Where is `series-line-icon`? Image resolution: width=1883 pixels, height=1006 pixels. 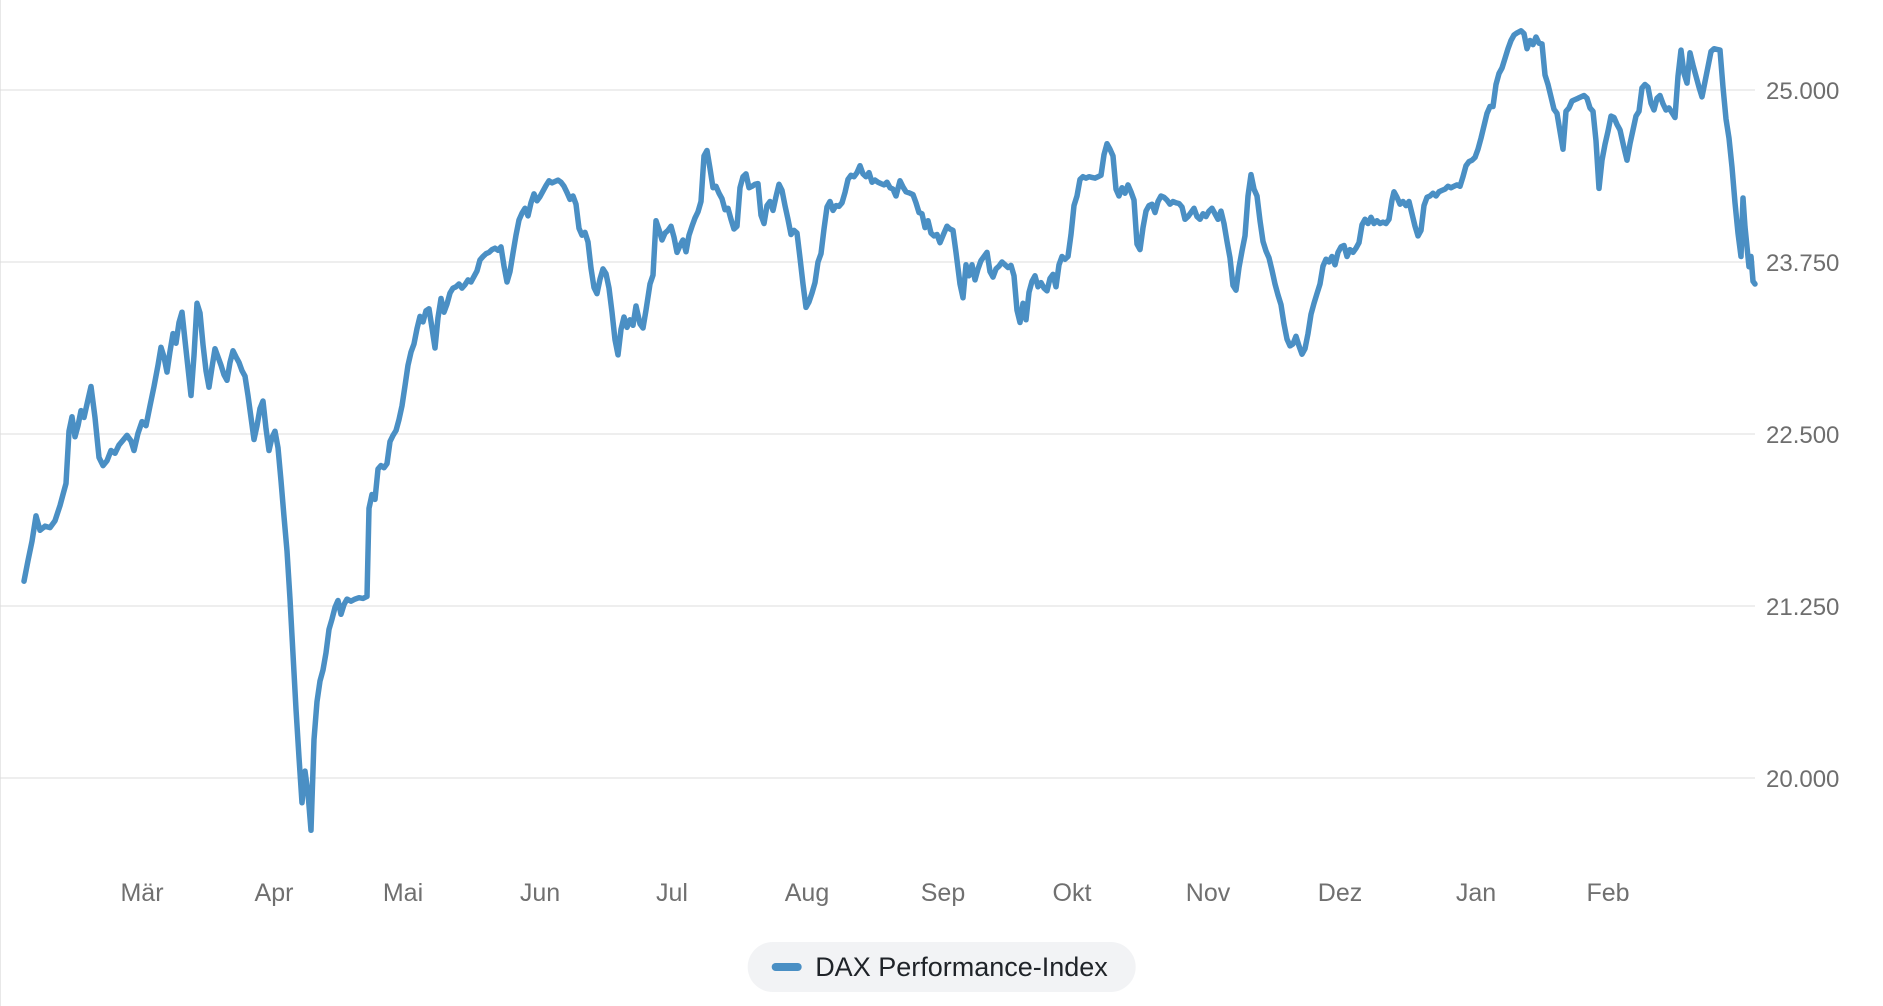
series-line-icon is located at coordinates (786, 967).